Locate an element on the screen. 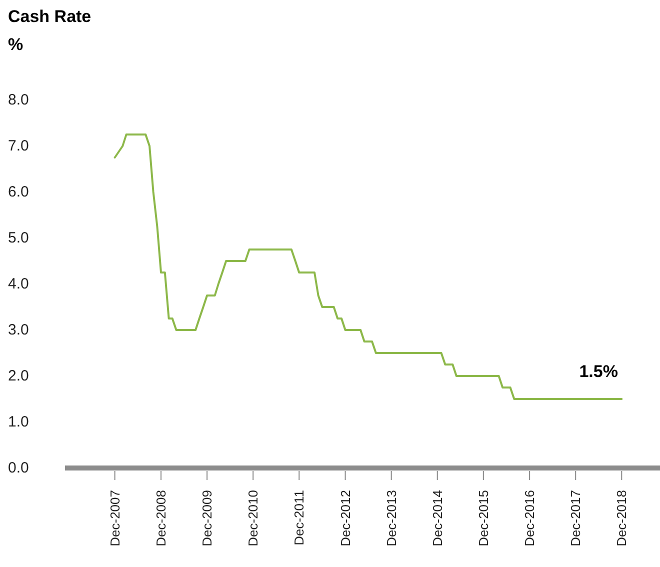 The width and height of the screenshot is (660, 567). x-tick-label: Dec-2008 is located at coordinates (160, 518).